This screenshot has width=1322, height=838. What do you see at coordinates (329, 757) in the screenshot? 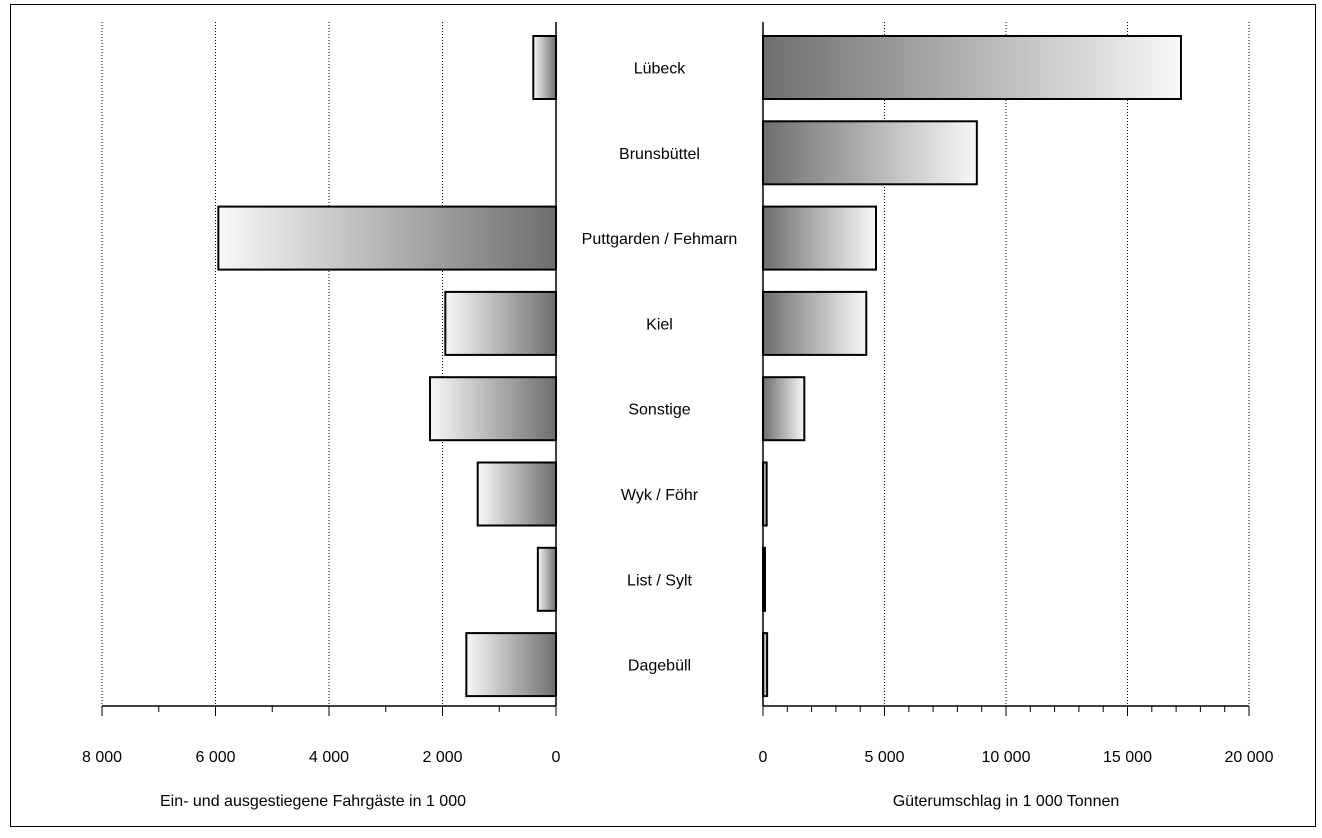
I see `left-tick-label: 4 000` at bounding box center [329, 757].